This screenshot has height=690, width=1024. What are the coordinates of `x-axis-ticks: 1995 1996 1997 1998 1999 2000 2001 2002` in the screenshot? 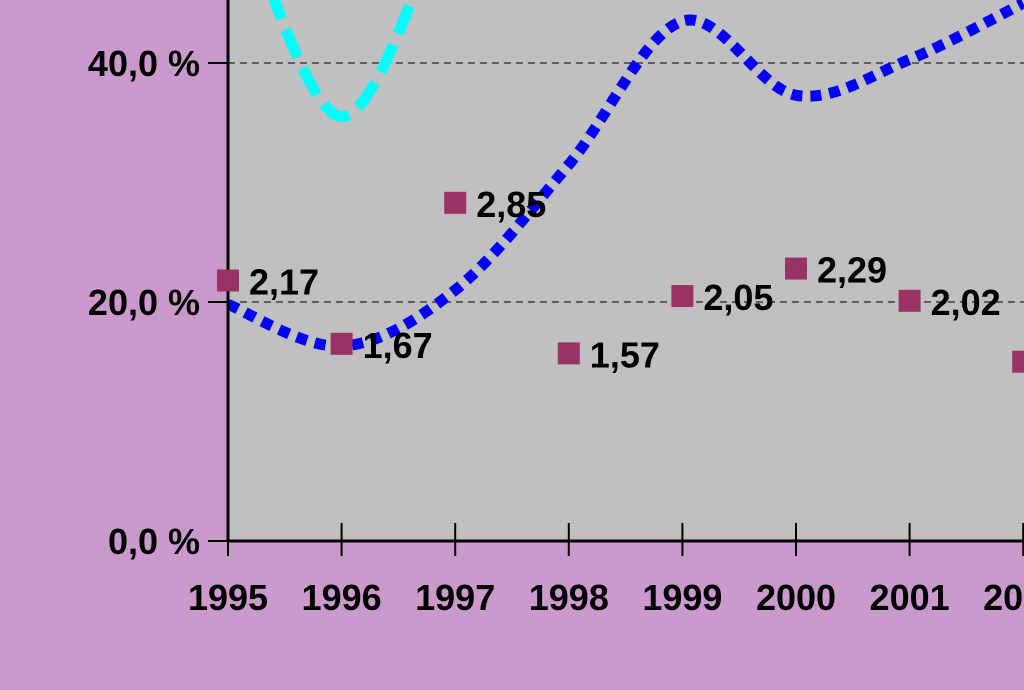 It's located at (606, 570).